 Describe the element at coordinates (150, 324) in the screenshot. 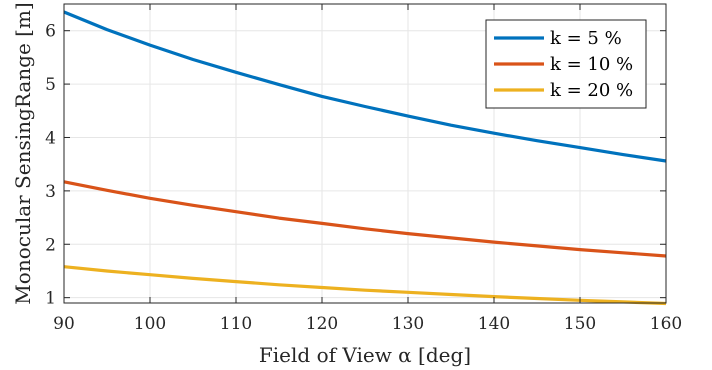

I see `x-tick-label: 100` at that location.